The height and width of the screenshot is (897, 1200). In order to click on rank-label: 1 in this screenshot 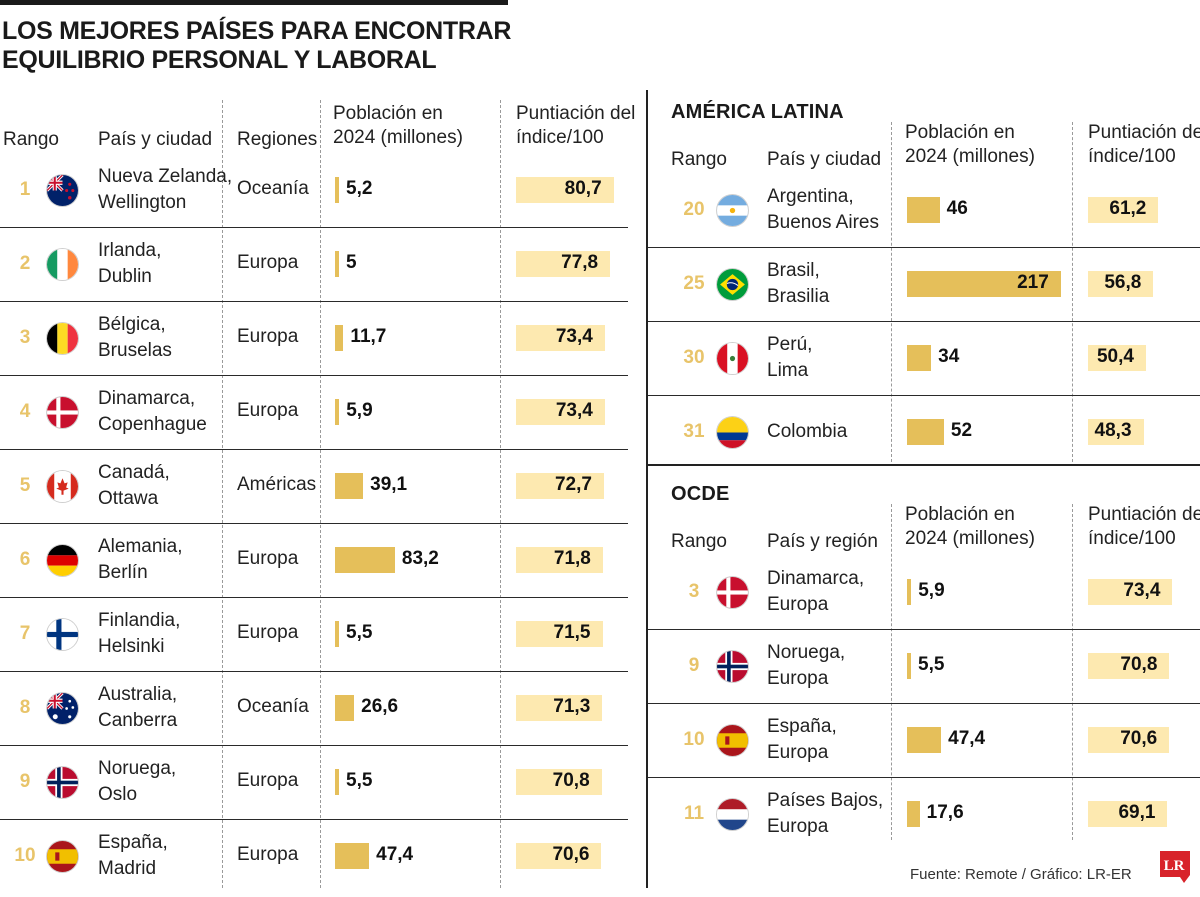, I will do `click(25, 189)`.